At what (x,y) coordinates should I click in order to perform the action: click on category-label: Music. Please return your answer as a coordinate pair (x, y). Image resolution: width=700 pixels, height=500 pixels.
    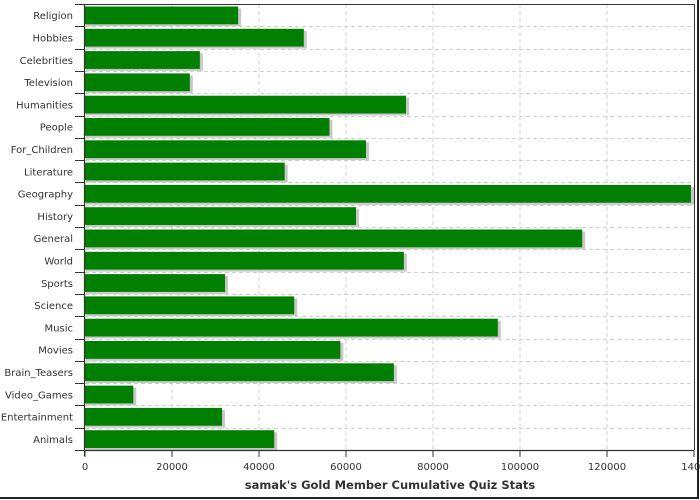
    Looking at the image, I should click on (59, 328).